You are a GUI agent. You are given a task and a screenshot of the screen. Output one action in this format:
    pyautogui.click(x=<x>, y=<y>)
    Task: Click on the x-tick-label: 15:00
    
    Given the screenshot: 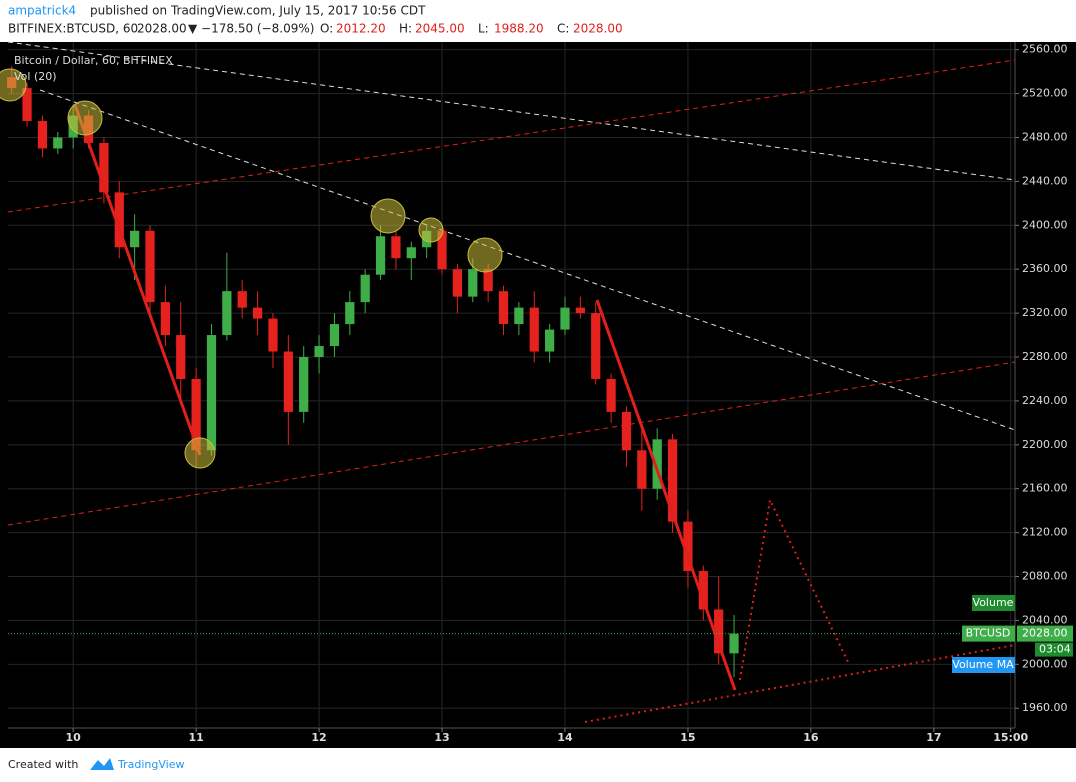 What is the action you would take?
    pyautogui.click(x=1010, y=737)
    